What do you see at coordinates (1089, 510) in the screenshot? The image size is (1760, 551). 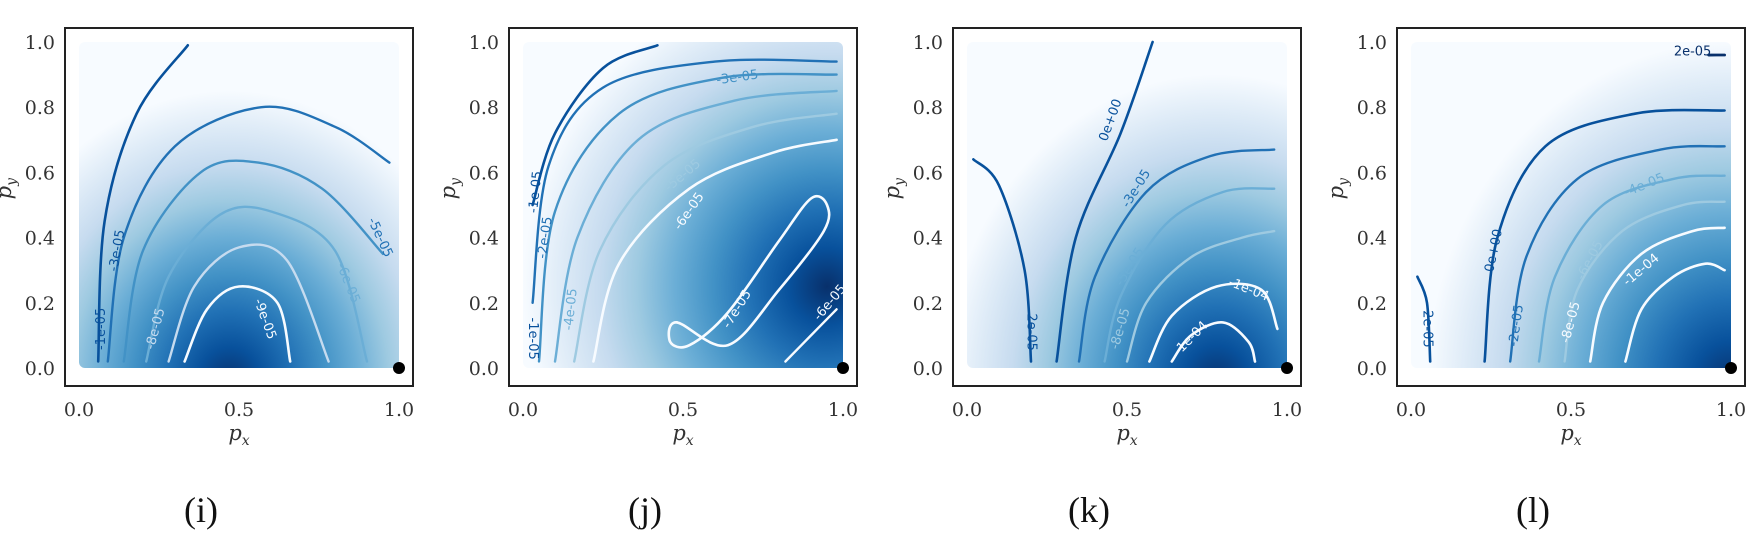 I see `panel-caption: (k)` at bounding box center [1089, 510].